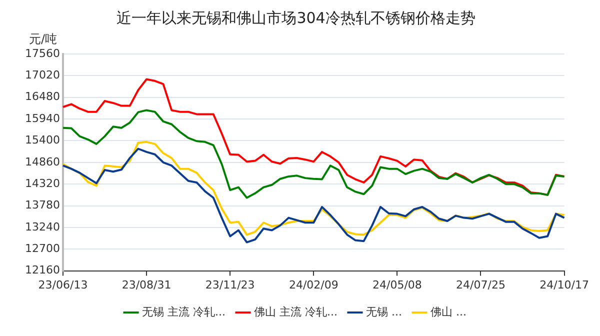 The image size is (600, 336). I want to click on y-tick-label: 14320, so click(42, 183).